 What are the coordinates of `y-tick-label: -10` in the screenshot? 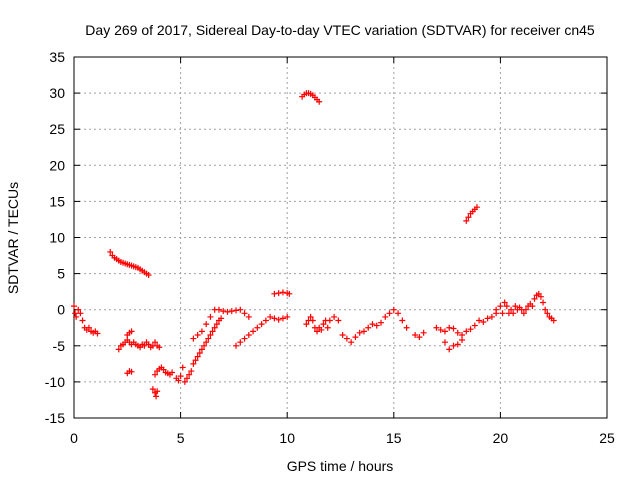 It's located at (55, 382).